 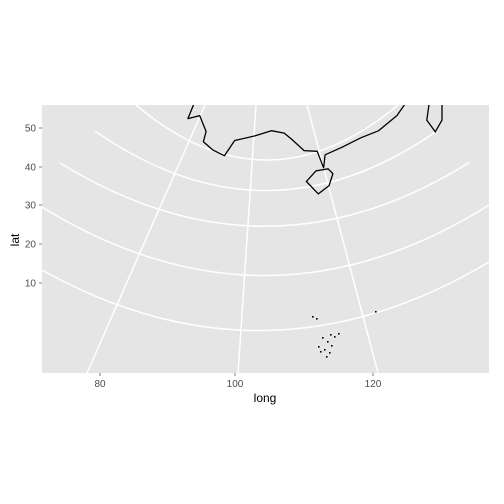 I want to click on x-axis-title: long, so click(x=265, y=398).